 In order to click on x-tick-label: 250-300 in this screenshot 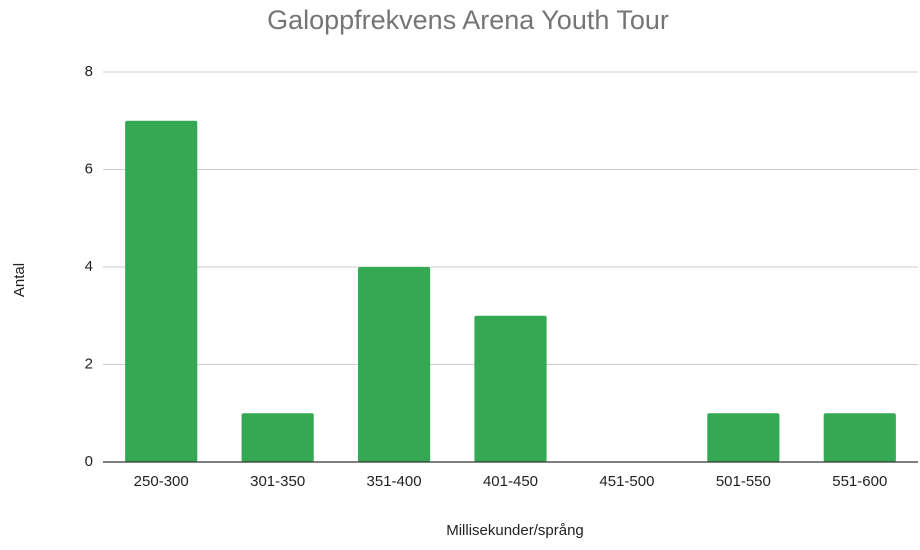, I will do `click(161, 481)`.